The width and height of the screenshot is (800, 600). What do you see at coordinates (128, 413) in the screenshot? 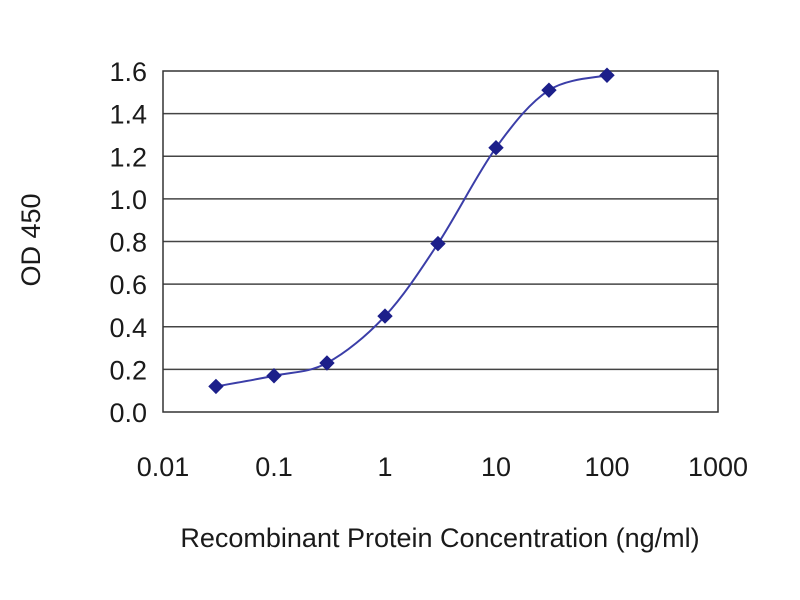
I see `y-tick-label: 0.0` at bounding box center [128, 413].